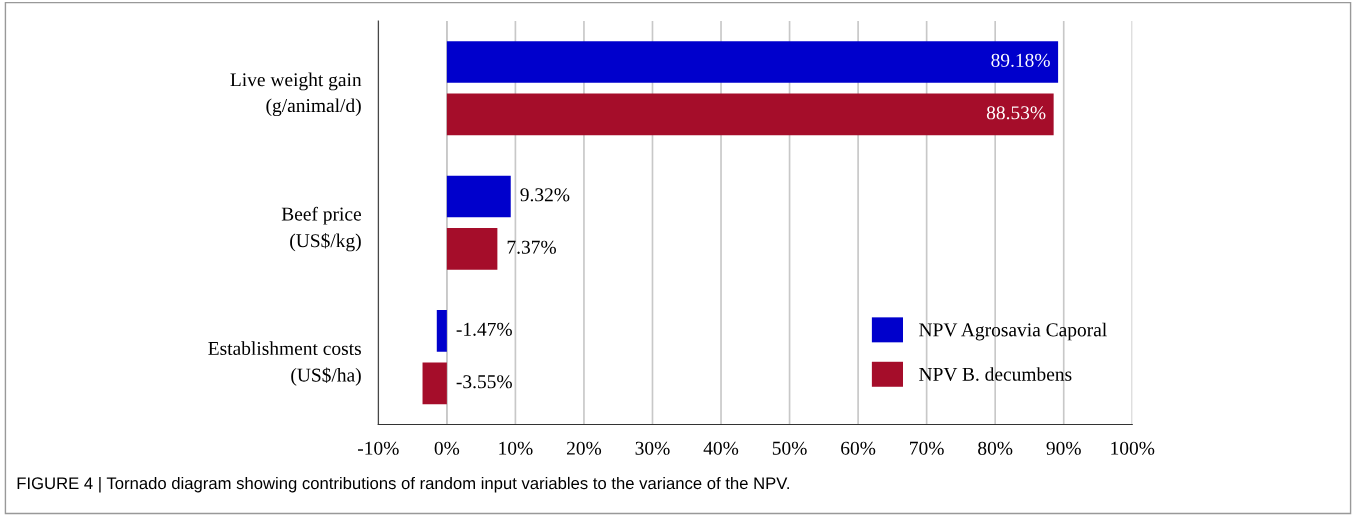  I want to click on data-label: 7.37%, so click(531, 247).